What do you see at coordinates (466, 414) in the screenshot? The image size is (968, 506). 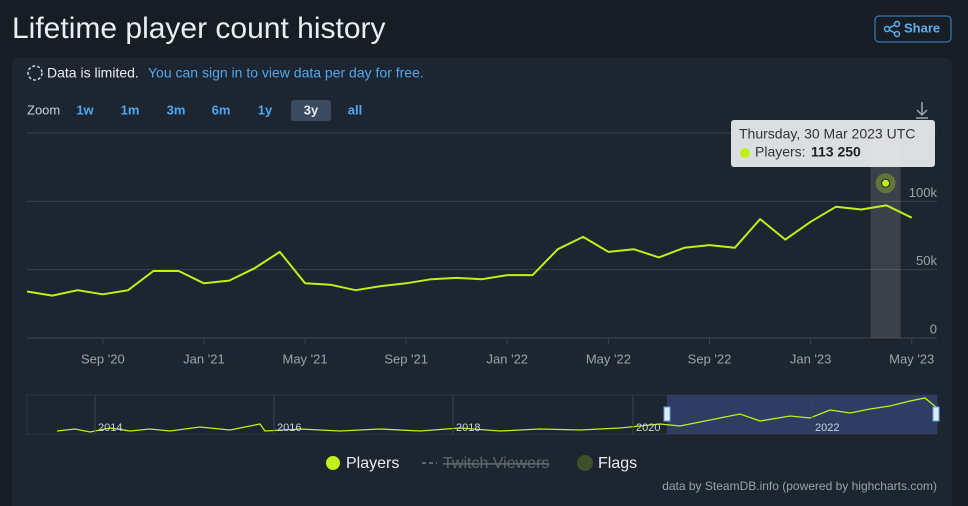 I see `navigator-labels: 2014 2016 2018 2020 2022` at bounding box center [466, 414].